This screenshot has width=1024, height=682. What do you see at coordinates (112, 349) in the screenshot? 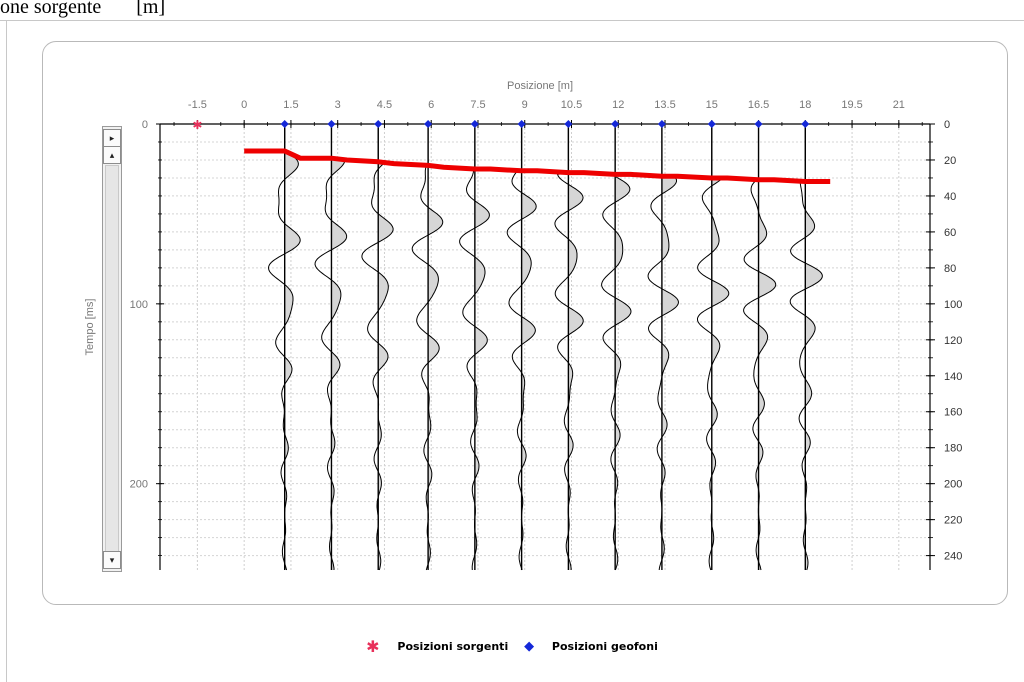
I see `vertical-scrollbar: ▸ ▴ ▾` at bounding box center [112, 349].